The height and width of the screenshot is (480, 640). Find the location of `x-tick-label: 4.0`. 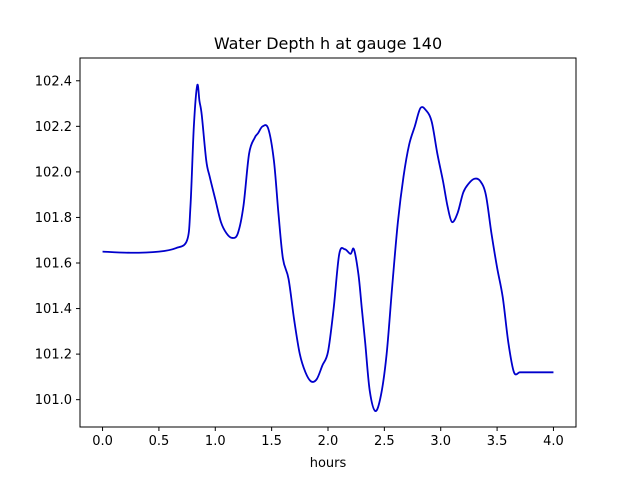

x-tick-label: 4.0 is located at coordinates (553, 441).